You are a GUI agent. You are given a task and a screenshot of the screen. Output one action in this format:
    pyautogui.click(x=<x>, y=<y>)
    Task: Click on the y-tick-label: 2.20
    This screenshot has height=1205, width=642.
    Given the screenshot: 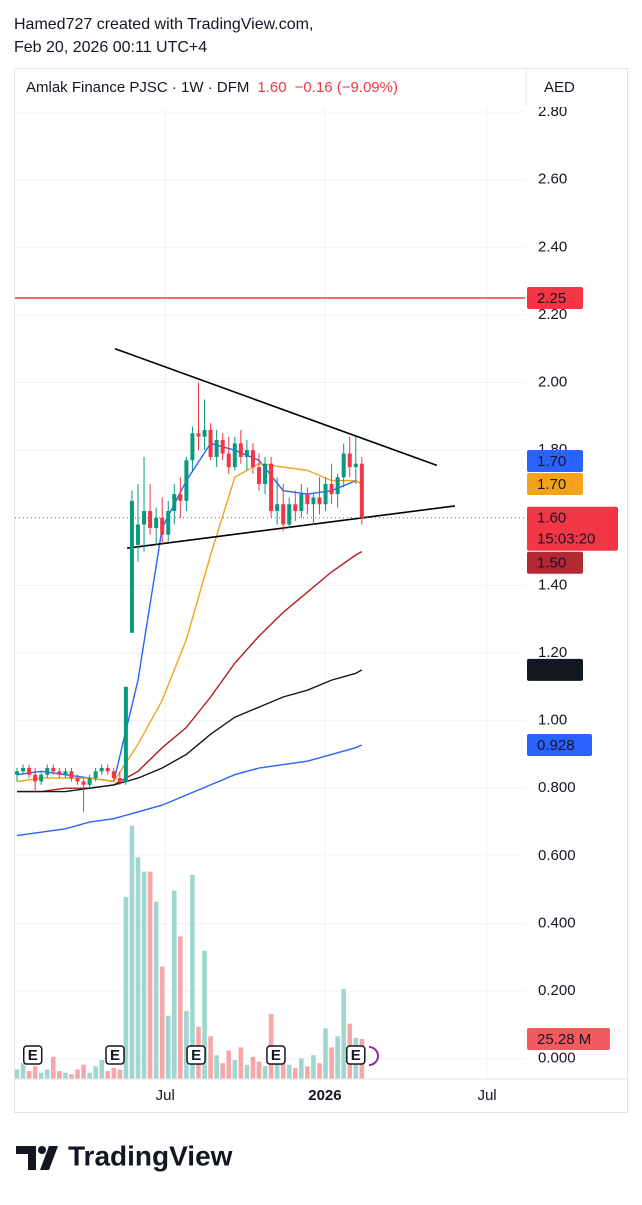 What is the action you would take?
    pyautogui.click(x=552, y=314)
    